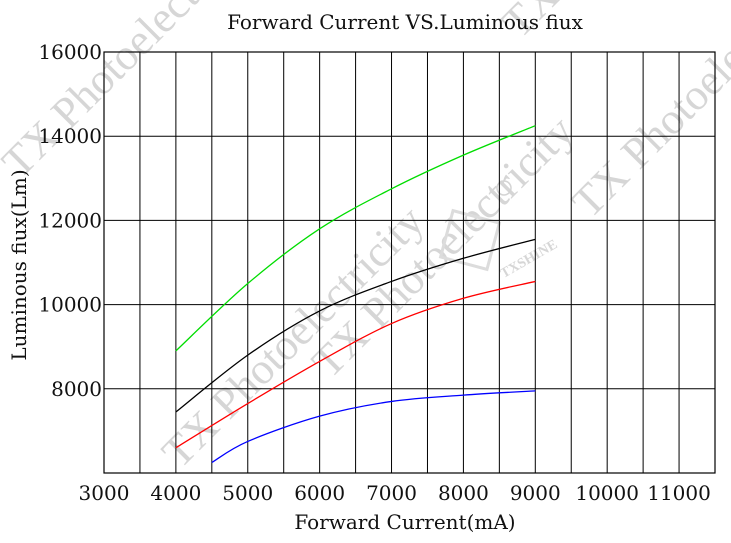 The image size is (731, 543). Describe the element at coordinates (175, 493) in the screenshot. I see `x-tick-label: 4000` at that location.